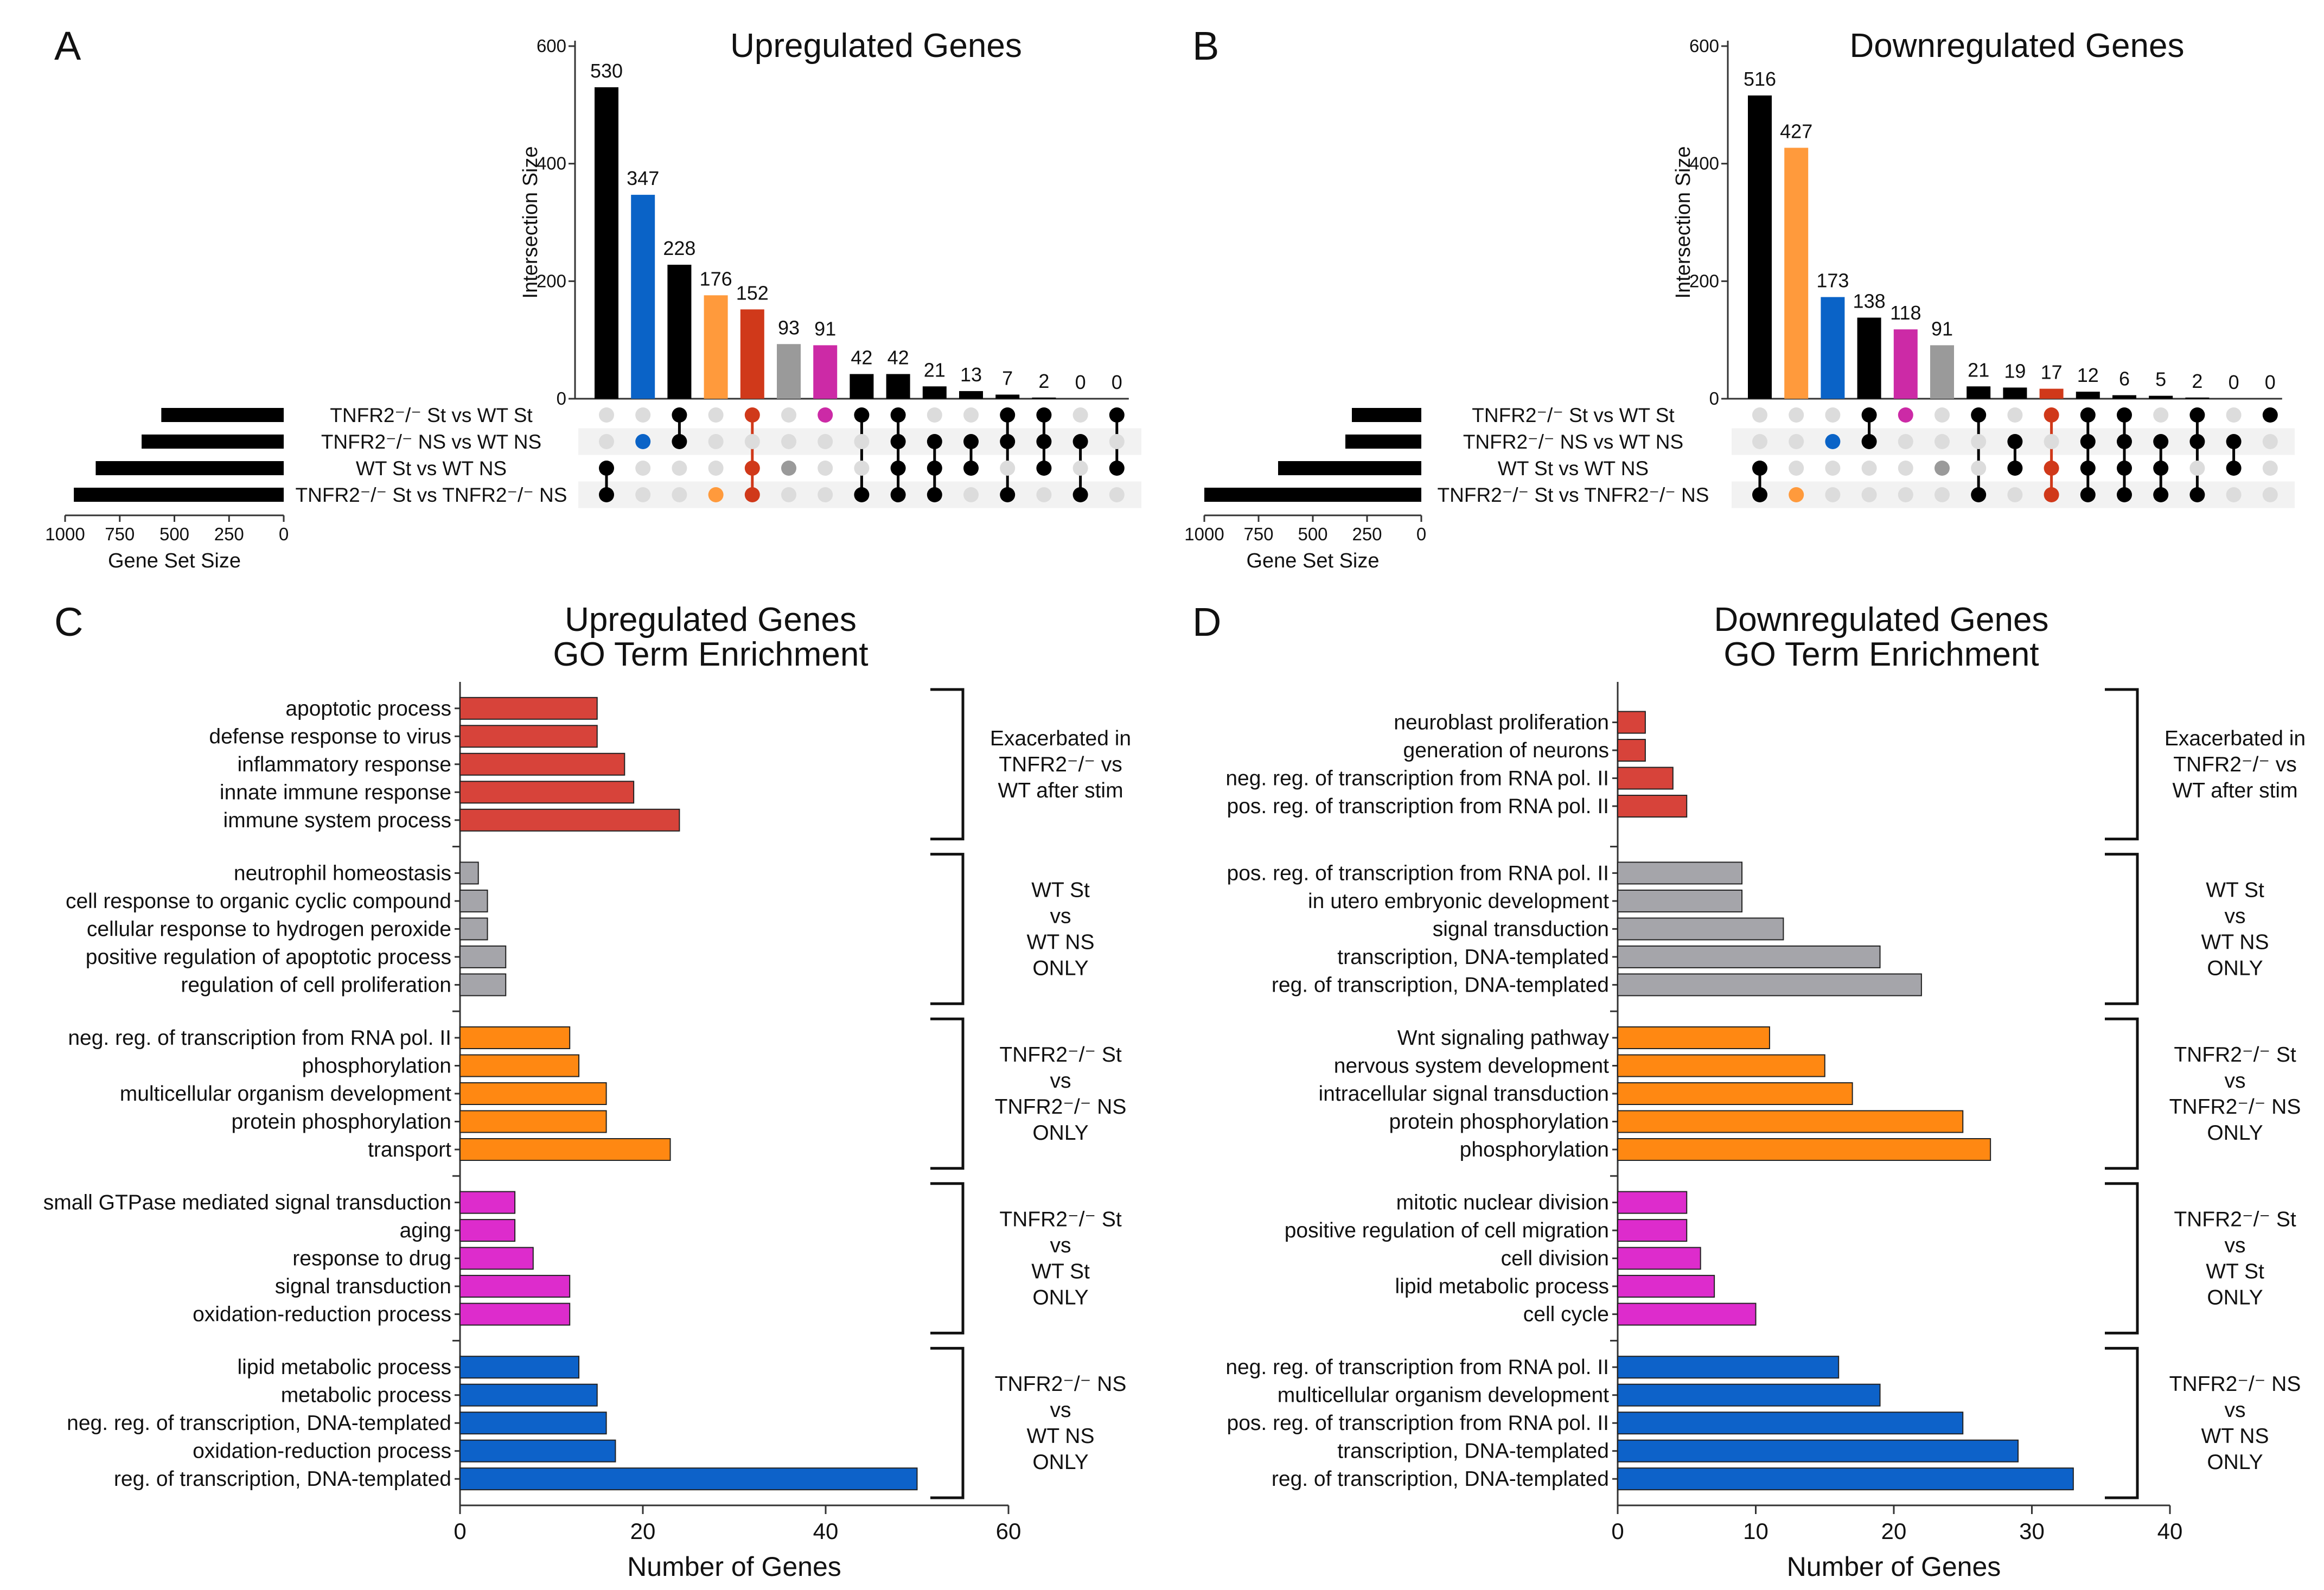 The width and height of the screenshot is (2324, 1590). Describe the element at coordinates (1894, 1566) in the screenshot. I see `x-axis-title: Number of Genes` at that location.